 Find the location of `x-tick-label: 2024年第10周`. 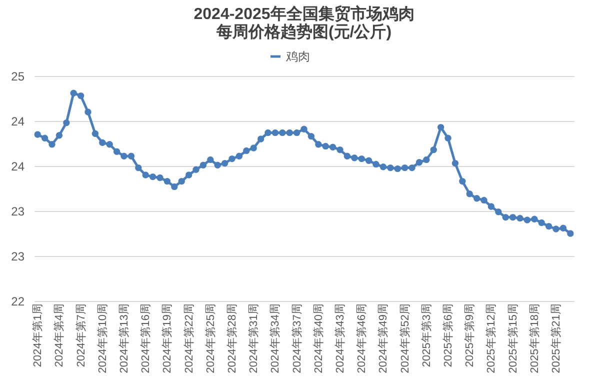

x-tick-label: 2024年第10周 is located at coordinates (102, 339).